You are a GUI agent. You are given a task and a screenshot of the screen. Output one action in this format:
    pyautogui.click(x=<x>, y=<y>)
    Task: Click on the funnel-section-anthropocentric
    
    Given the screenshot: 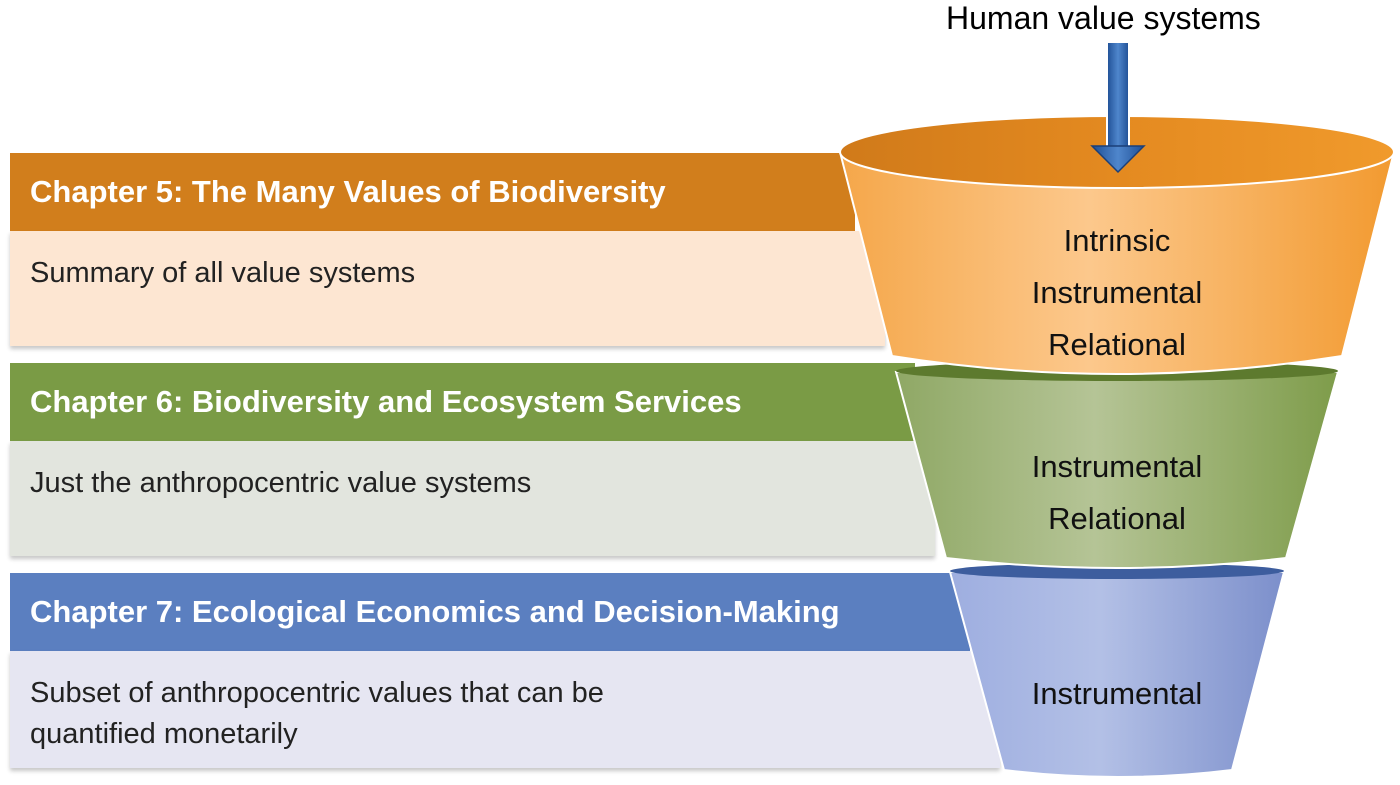 What is the action you would take?
    pyautogui.click(x=1117, y=470)
    